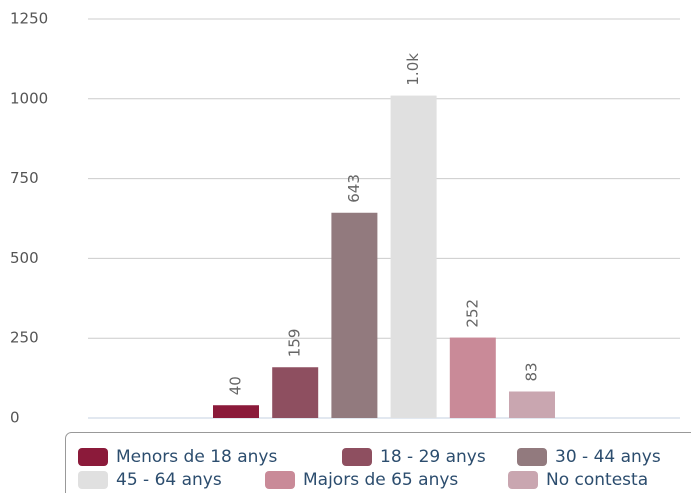 Image resolution: width=691 pixels, height=493 pixels. I want to click on y-tick-label: 750, so click(24, 178).